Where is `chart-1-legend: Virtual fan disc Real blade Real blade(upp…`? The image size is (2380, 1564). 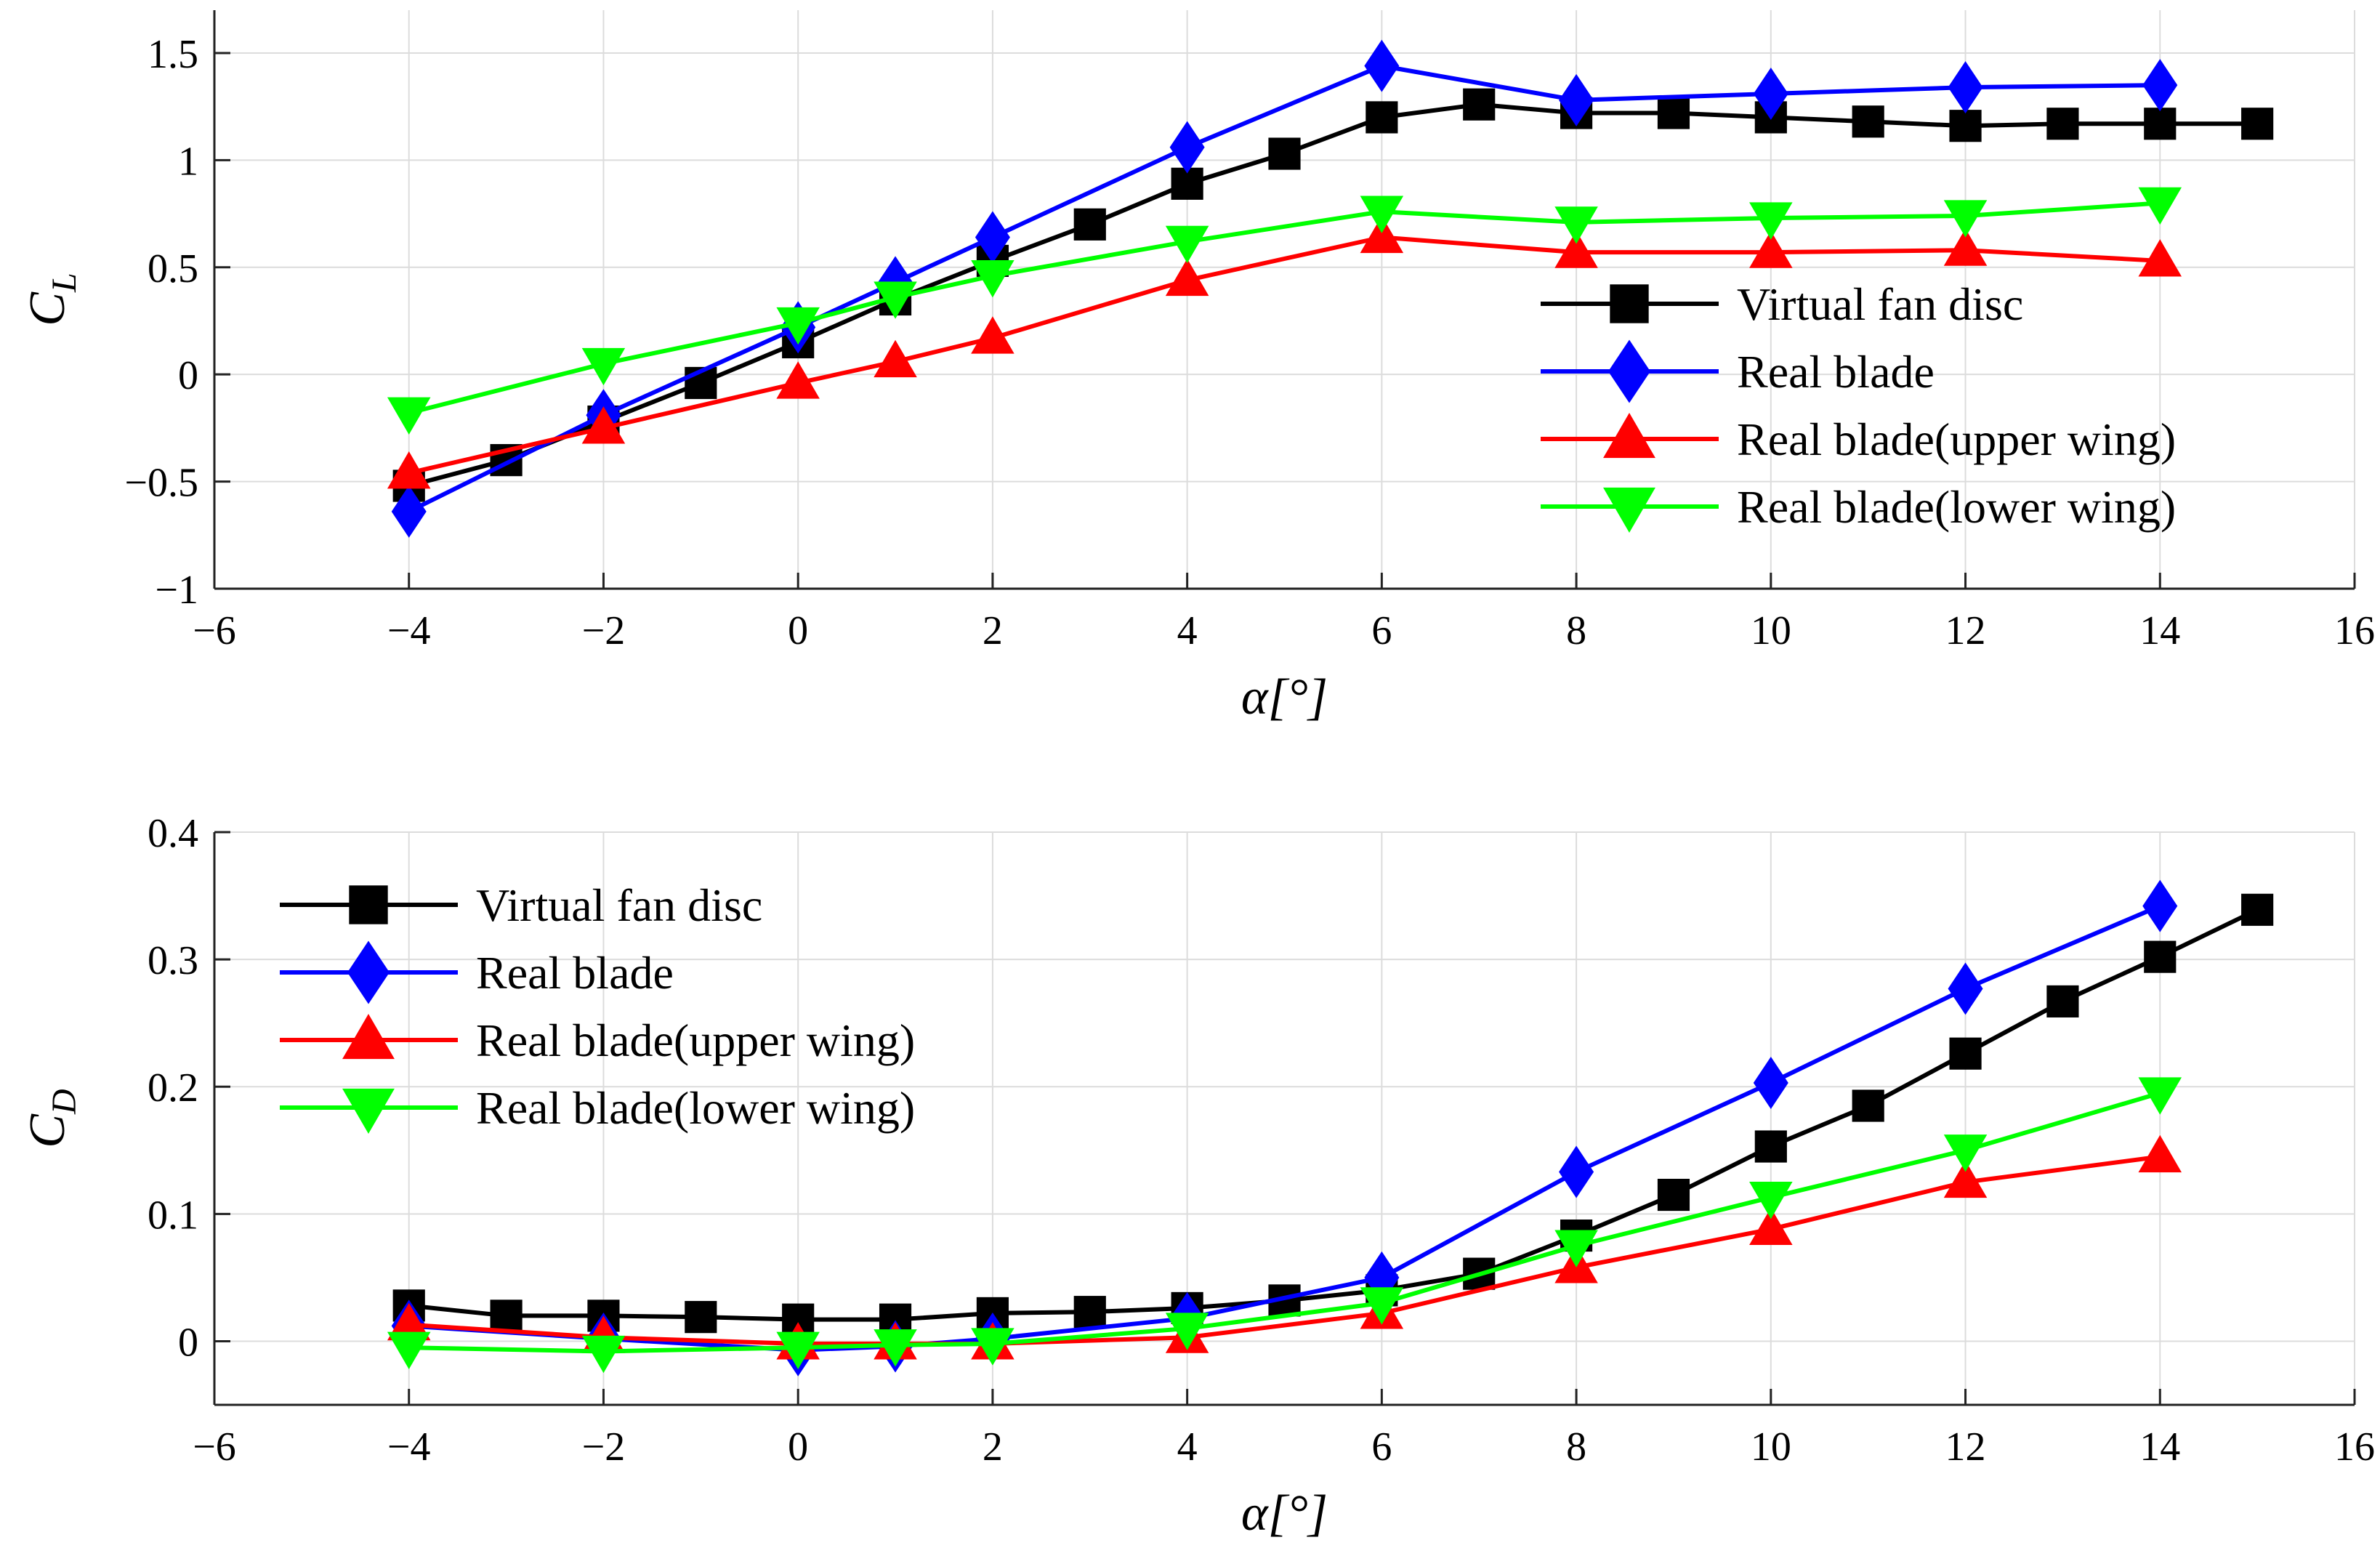
chart-1-legend: Virtual fan disc Real blade Real blade(upp… is located at coordinates (1858, 405).